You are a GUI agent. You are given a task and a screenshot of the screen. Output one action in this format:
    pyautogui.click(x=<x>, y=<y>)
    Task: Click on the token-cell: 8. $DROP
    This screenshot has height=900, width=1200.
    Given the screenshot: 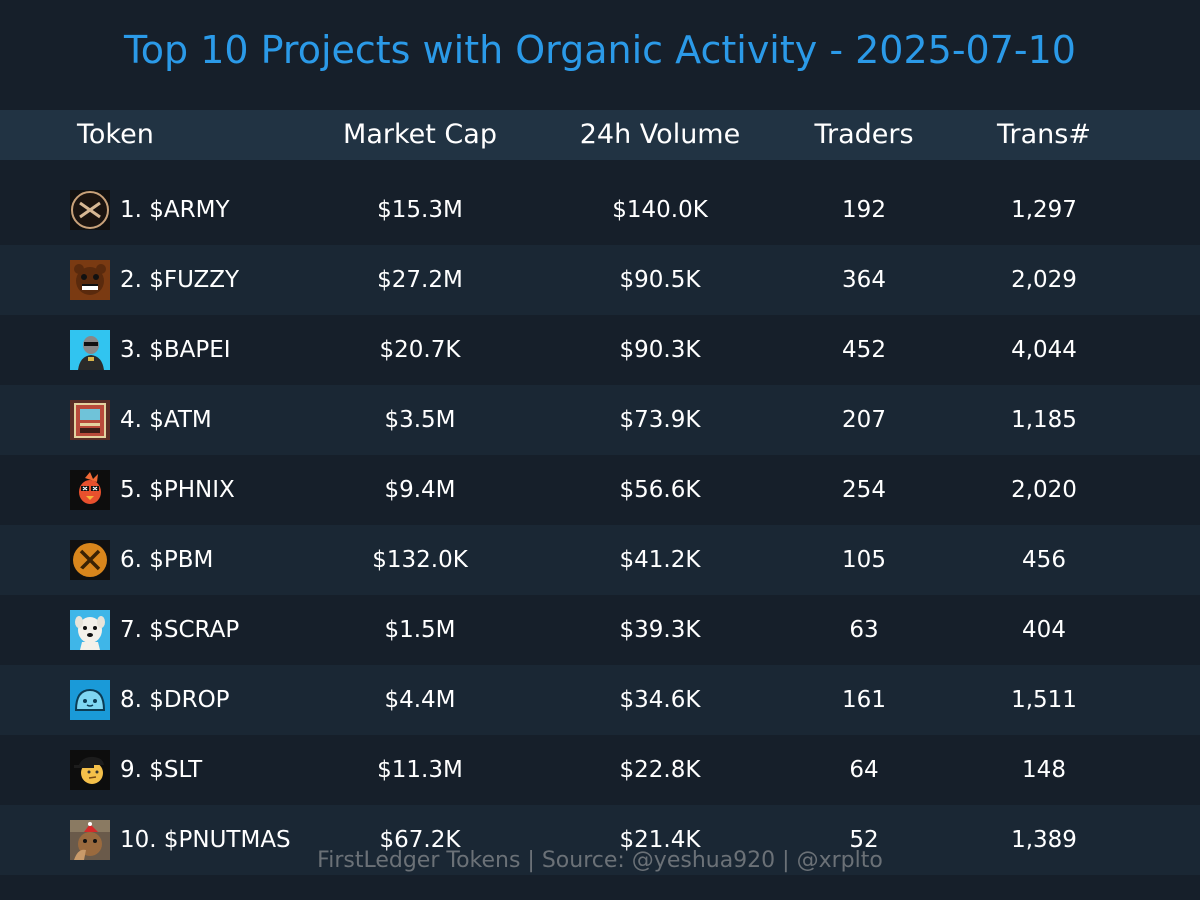 What is the action you would take?
    pyautogui.click(x=175, y=700)
    